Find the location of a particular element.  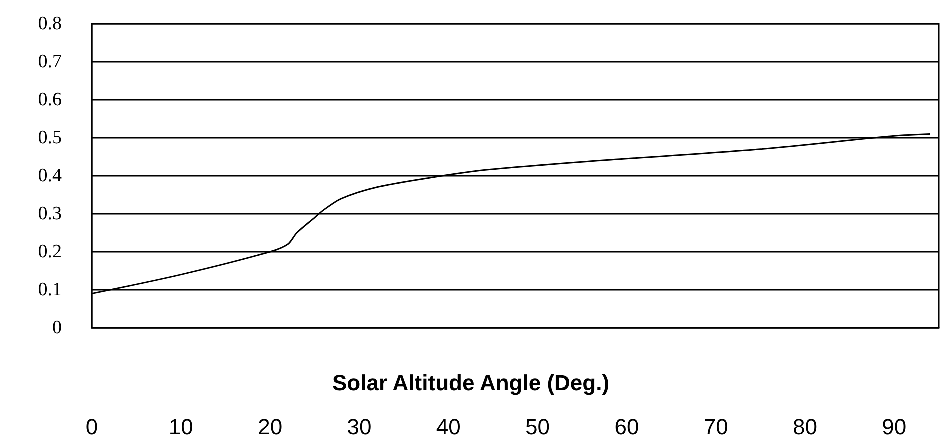

x-tick-label: 30 is located at coordinates (359, 427).